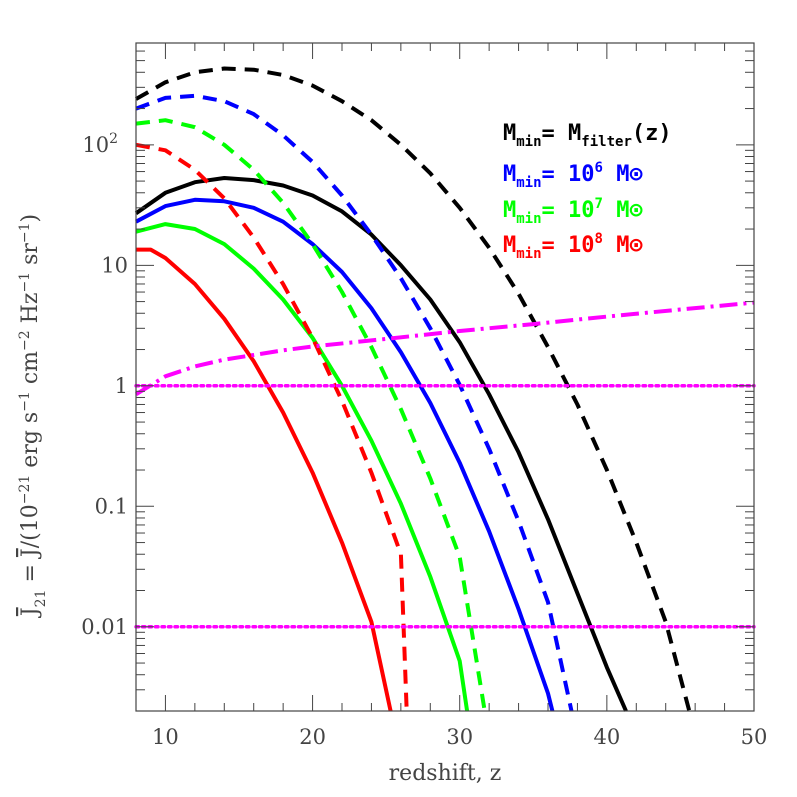  I want to click on legend-sup: 8, so click(599, 239).